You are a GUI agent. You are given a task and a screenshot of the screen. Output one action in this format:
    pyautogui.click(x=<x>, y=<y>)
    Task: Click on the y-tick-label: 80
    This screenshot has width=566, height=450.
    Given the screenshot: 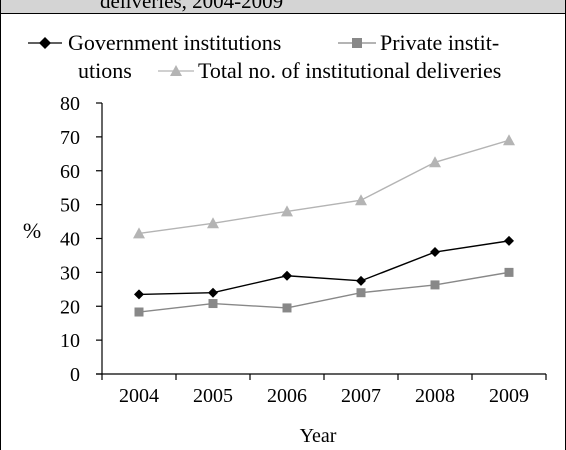 What is the action you would take?
    pyautogui.click(x=70, y=104)
    